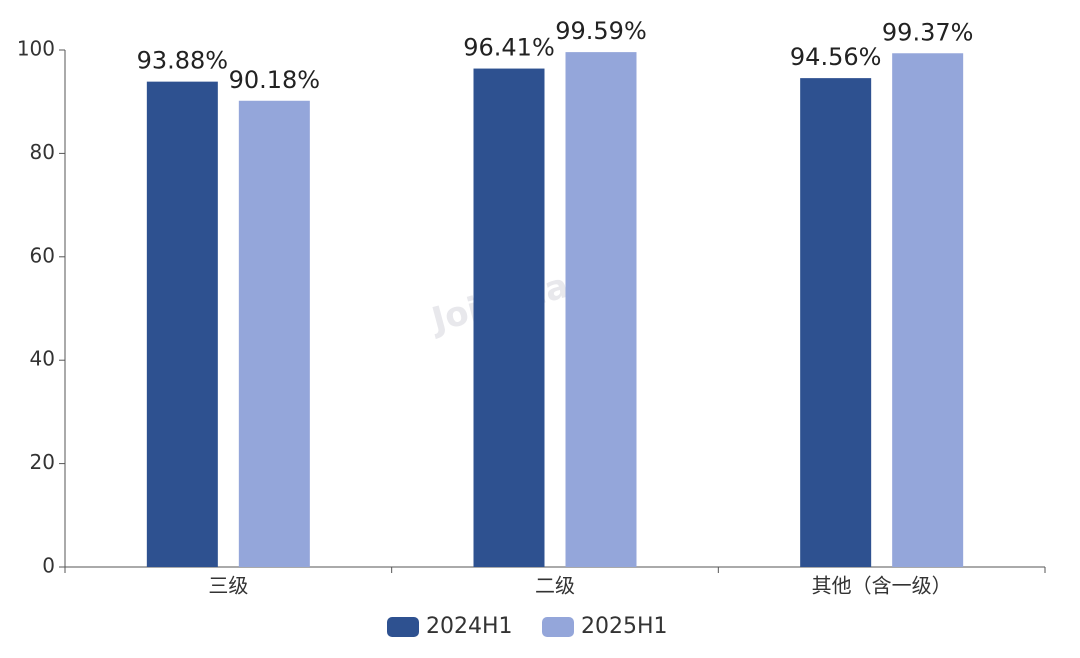 This screenshot has width=1080, height=658. I want to click on value-label: 93.88%, so click(183, 61).